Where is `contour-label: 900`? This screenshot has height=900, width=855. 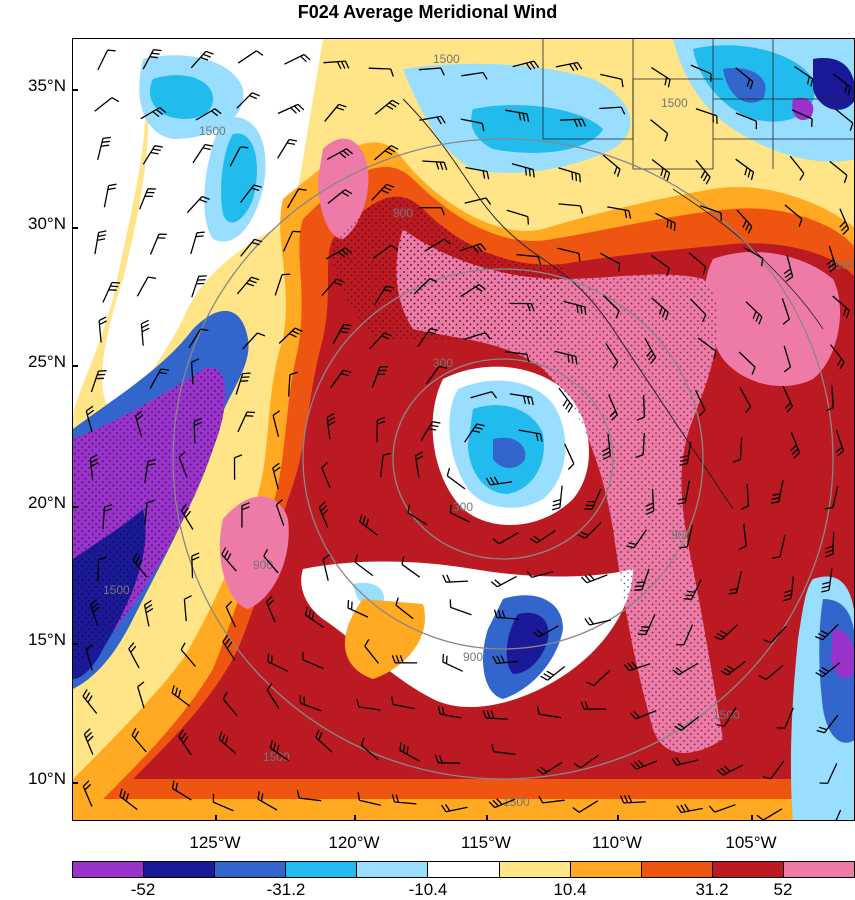
contour-label: 900 is located at coordinates (263, 565).